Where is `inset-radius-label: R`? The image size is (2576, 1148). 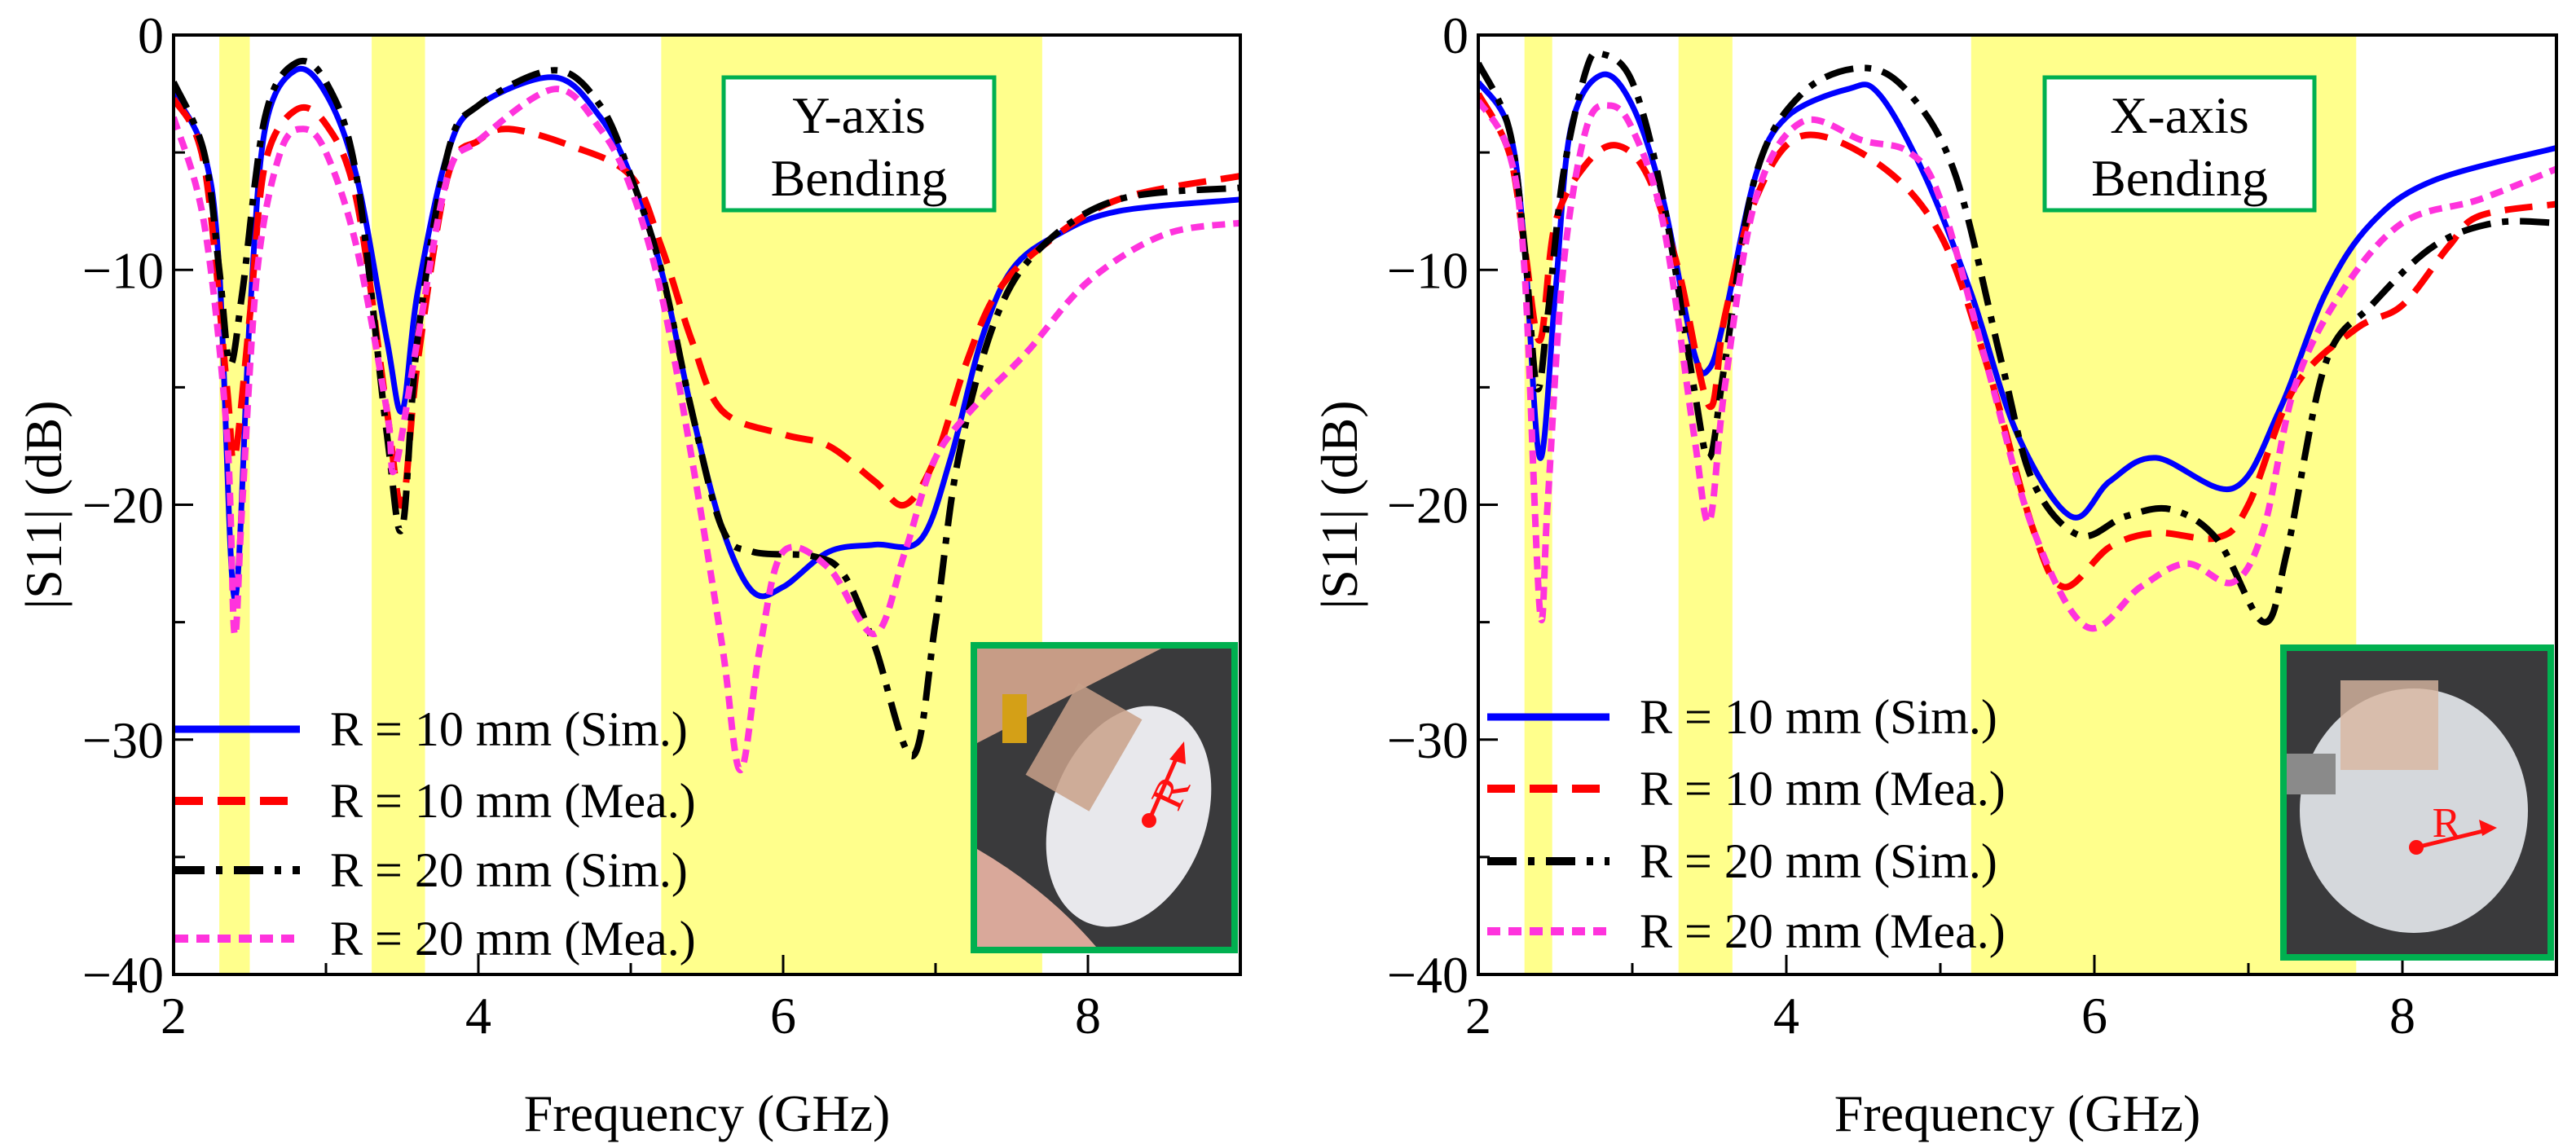 inset-radius-label: R is located at coordinates (2447, 824).